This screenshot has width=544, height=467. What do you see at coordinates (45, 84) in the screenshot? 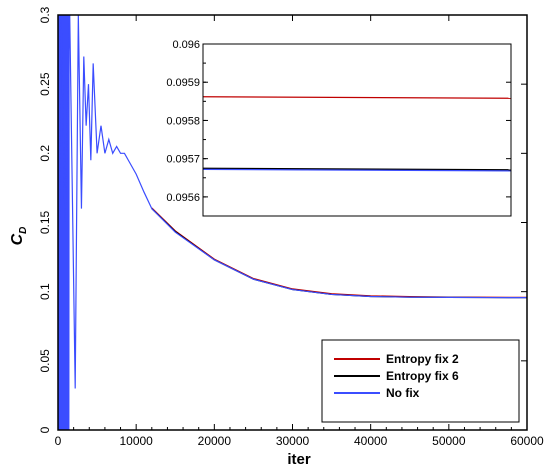
I see `y-tick-label: 0.25` at bounding box center [45, 84].